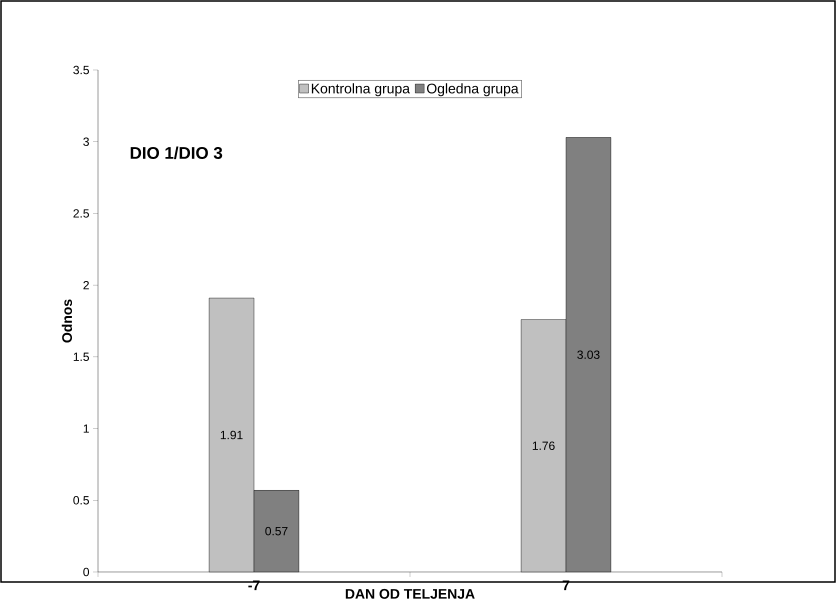  I want to click on y-tick-label: 0, so click(86, 572).